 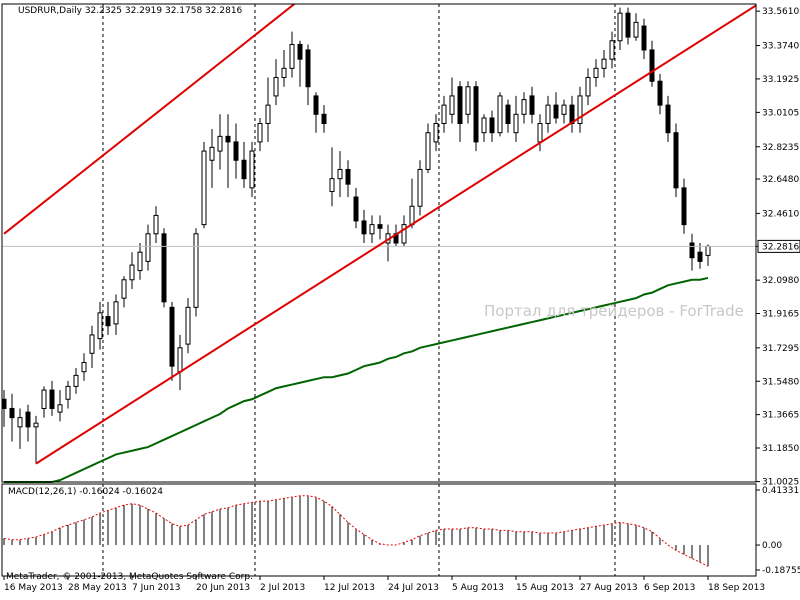 I want to click on y-tick-label: 32.0980, so click(x=780, y=281).